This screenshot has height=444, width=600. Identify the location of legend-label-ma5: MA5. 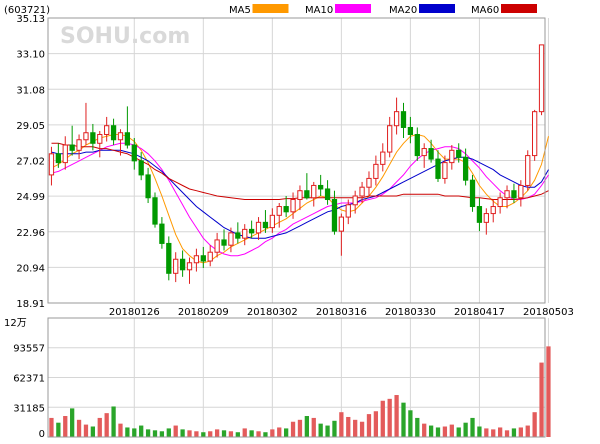
(240, 10).